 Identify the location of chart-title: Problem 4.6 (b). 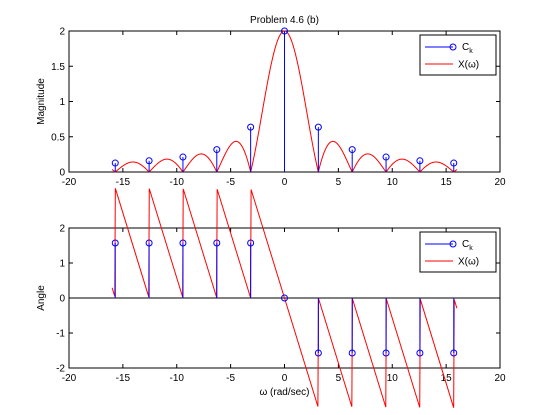
(284, 20).